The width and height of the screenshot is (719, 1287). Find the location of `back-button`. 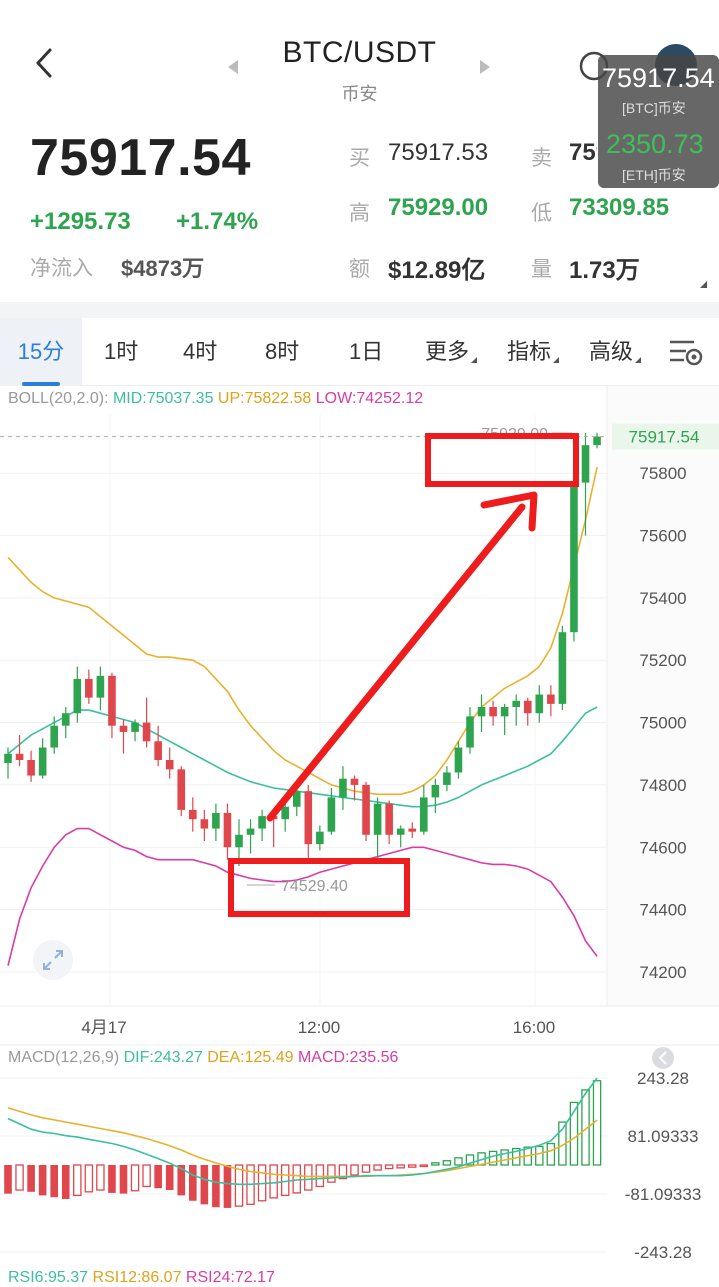

back-button is located at coordinates (48, 68).